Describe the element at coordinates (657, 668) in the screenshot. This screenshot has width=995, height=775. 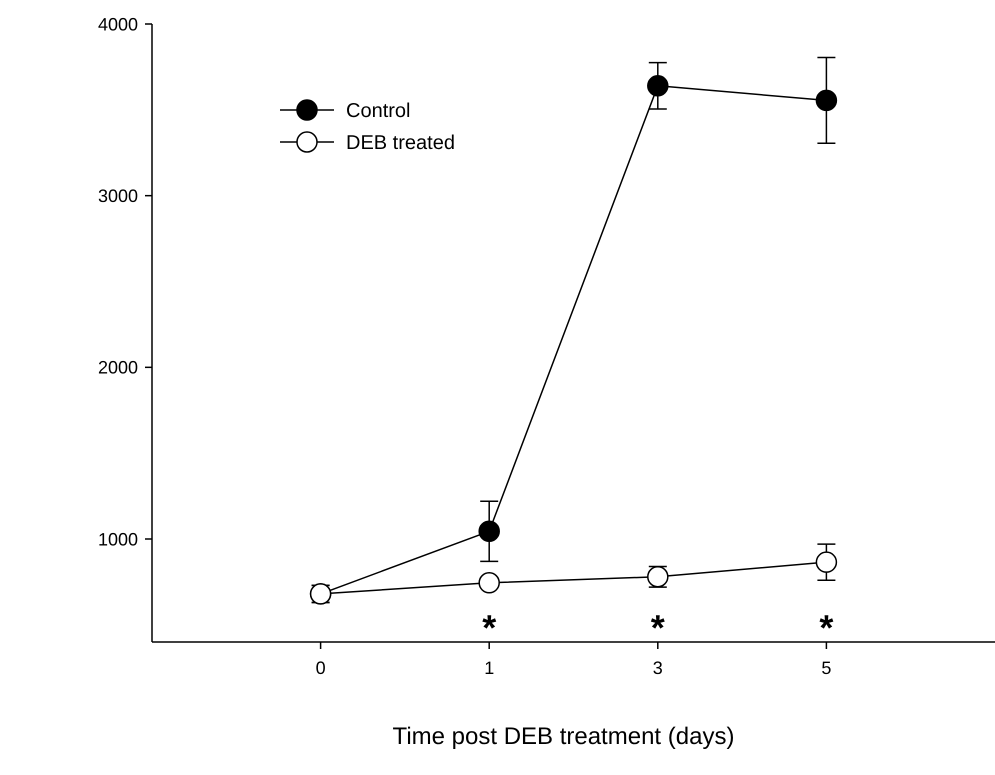
I see `x-tick-label: 3` at that location.